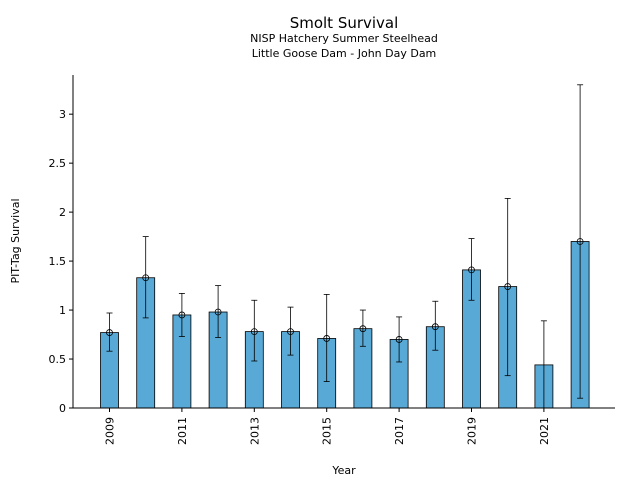 The height and width of the screenshot is (480, 640). Describe the element at coordinates (327, 338) in the screenshot. I see `point-2015` at that location.